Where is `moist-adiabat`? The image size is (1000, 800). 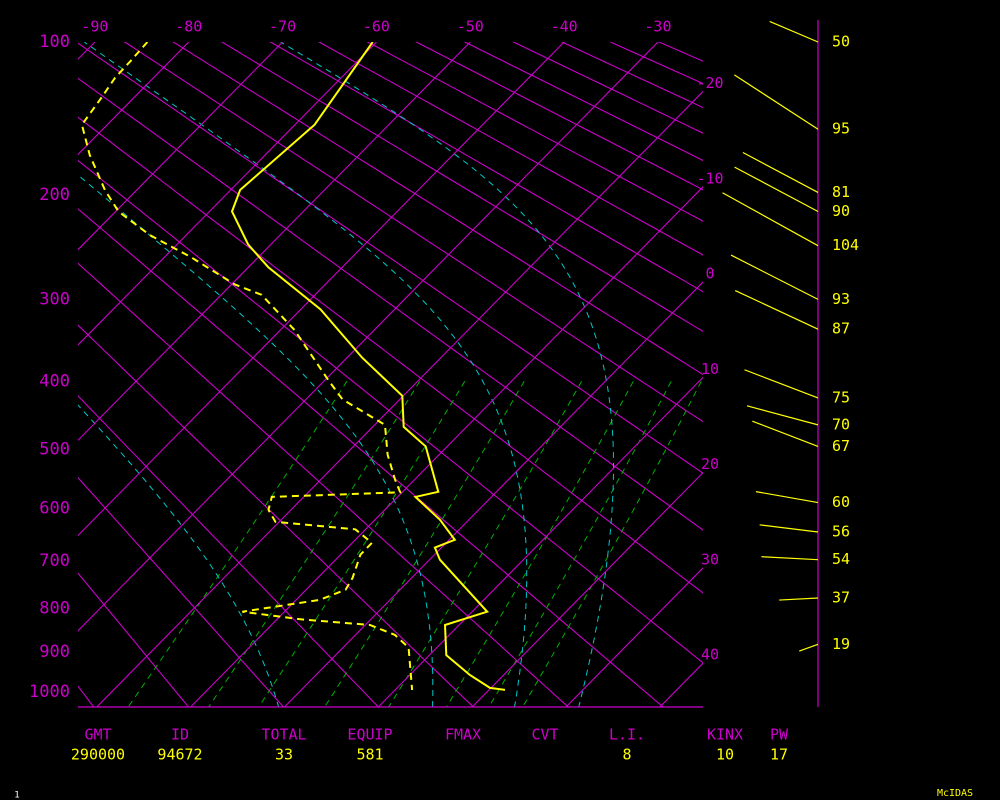
moist-adiabat is located at coordinates (179, 555).